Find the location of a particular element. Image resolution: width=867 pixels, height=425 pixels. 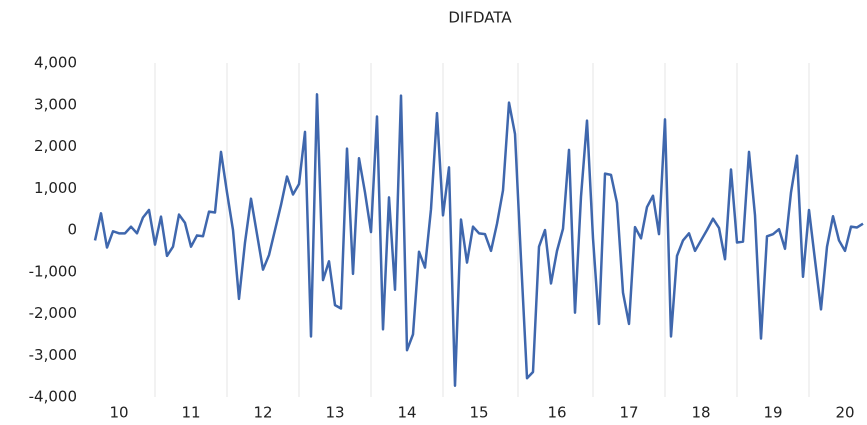

x-tick-label: 16 is located at coordinates (556, 413).